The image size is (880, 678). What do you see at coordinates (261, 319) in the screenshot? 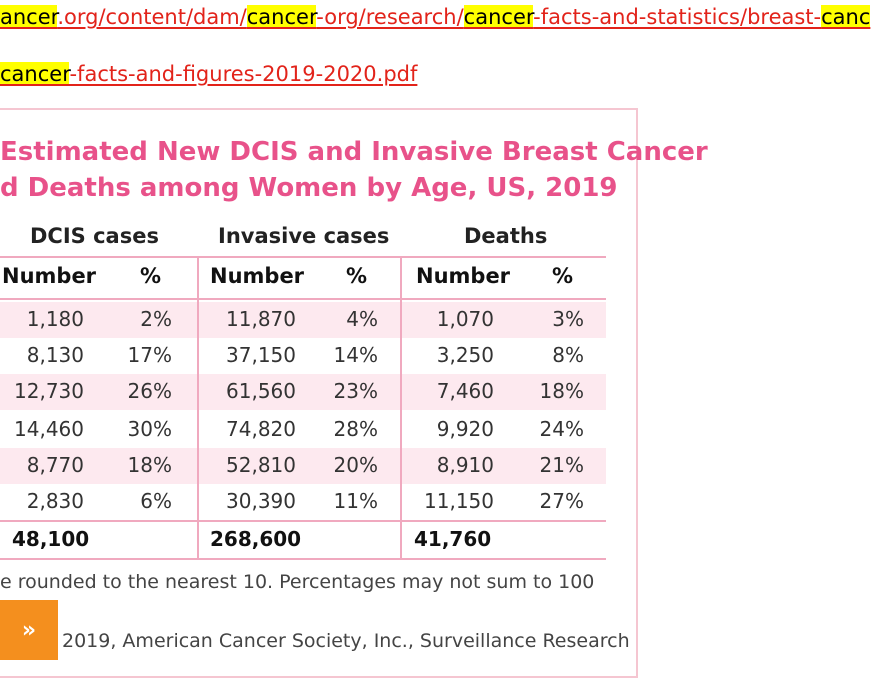
I see `table-cell: 11,870` at bounding box center [261, 319].